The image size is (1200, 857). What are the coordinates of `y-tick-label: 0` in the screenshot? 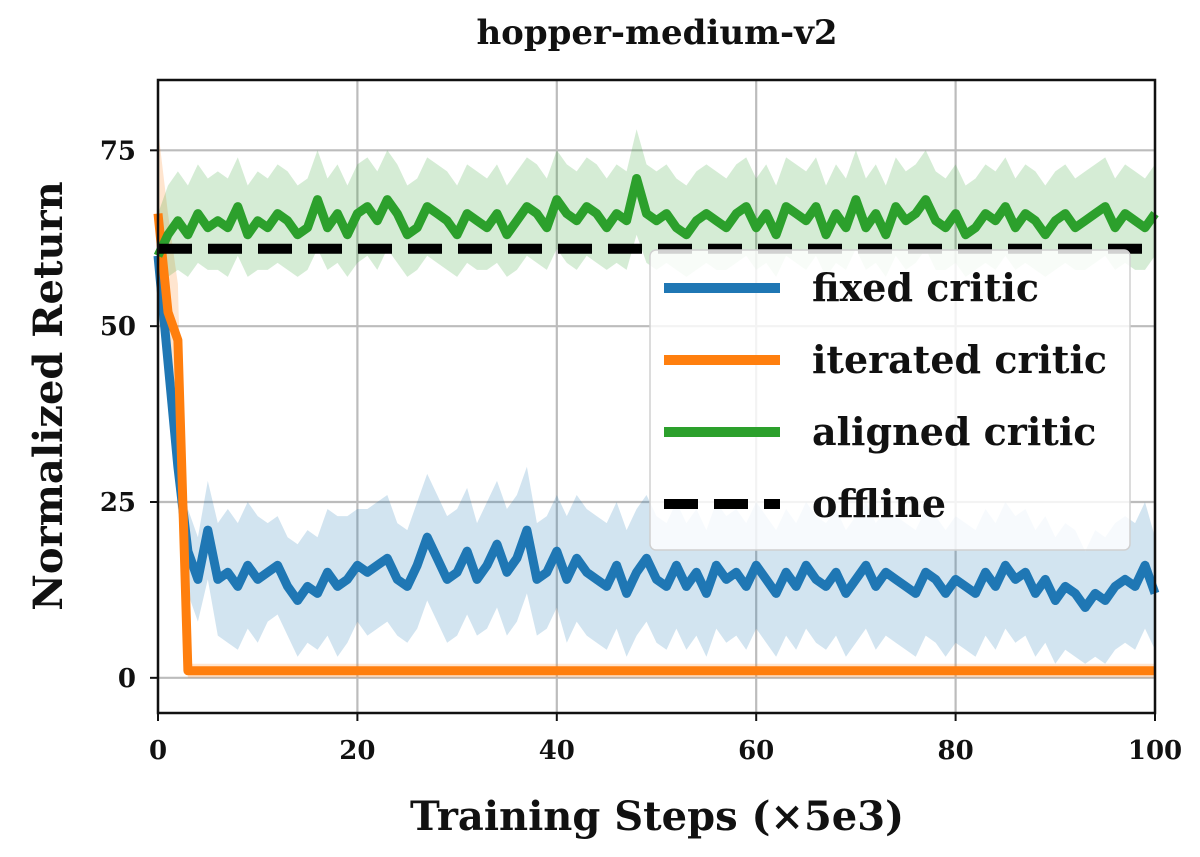 It's located at (127, 679).